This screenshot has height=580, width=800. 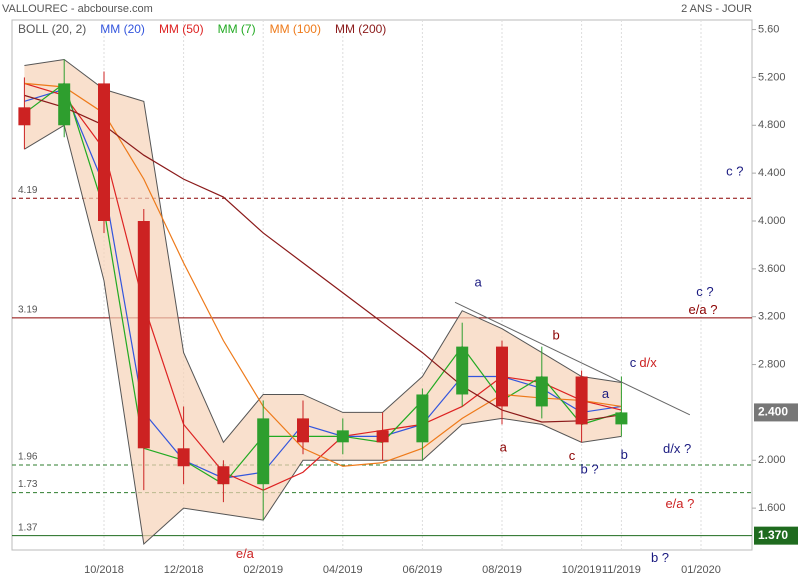 I want to click on y-tick-label: 2.800, so click(x=772, y=364).